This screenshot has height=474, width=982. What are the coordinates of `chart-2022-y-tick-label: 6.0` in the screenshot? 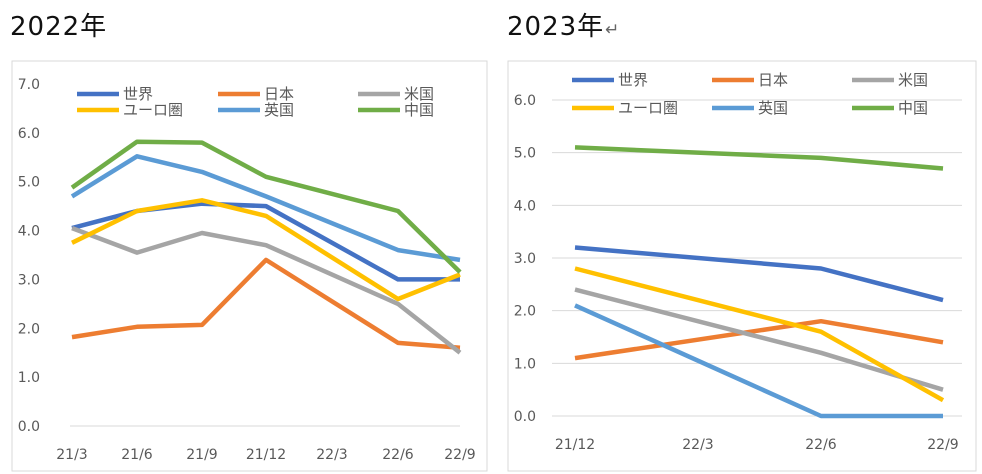 It's located at (29, 134).